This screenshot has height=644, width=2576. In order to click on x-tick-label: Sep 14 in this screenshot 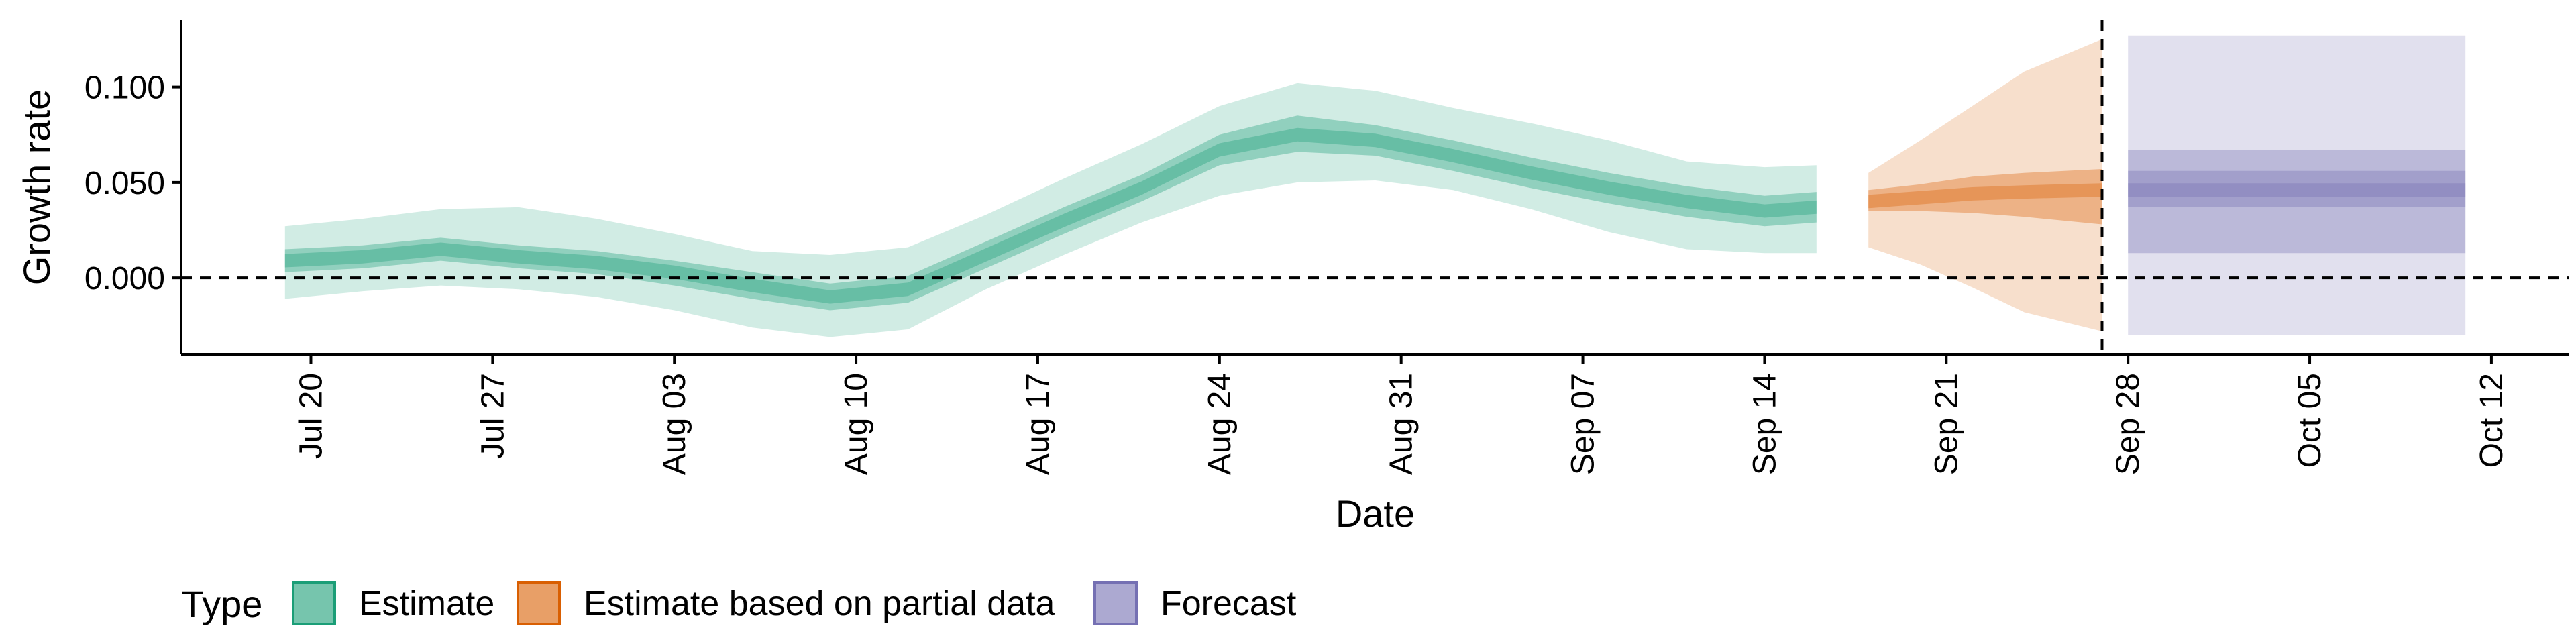, I will do `click(1764, 424)`.